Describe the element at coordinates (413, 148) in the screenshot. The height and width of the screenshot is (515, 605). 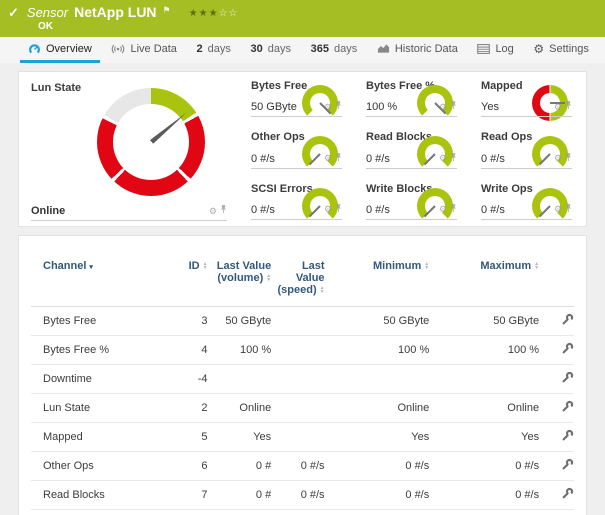
I see `gauge-cell: Read Blocks 0 #/s ⚙` at that location.